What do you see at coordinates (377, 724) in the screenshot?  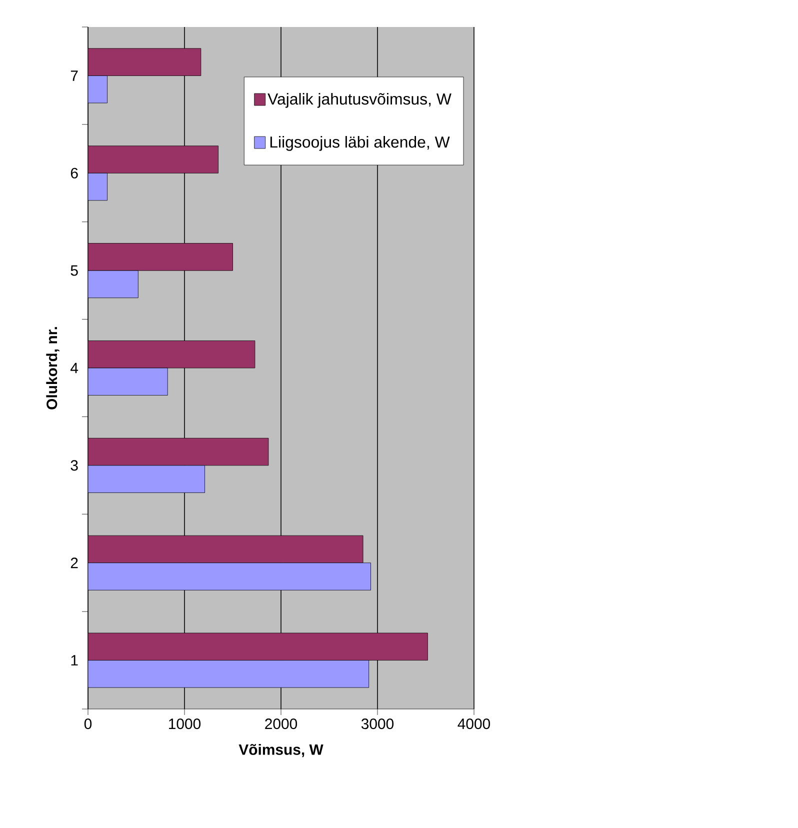 I see `x-tick-label: 3000` at bounding box center [377, 724].